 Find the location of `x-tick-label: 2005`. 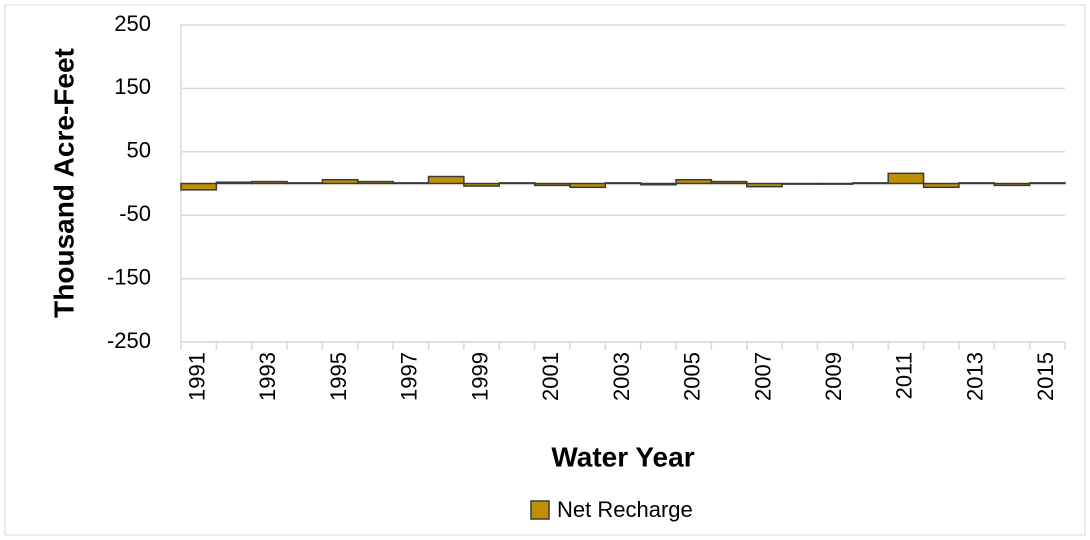

x-tick-label: 2005 is located at coordinates (692, 376).